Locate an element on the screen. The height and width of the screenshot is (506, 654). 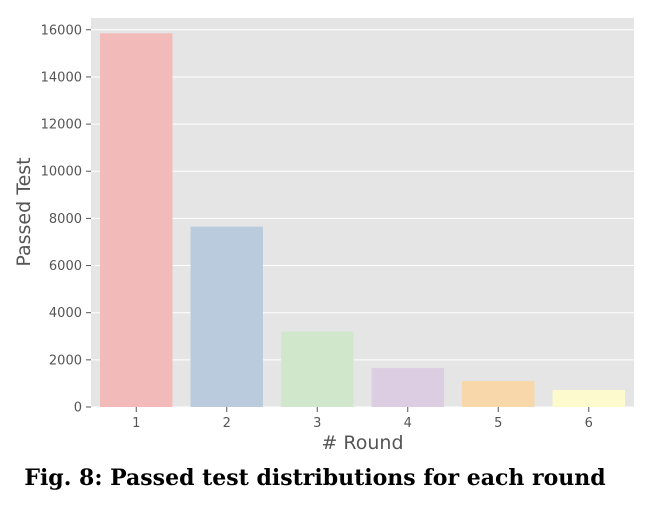
x-tick-label: 5 is located at coordinates (498, 423).